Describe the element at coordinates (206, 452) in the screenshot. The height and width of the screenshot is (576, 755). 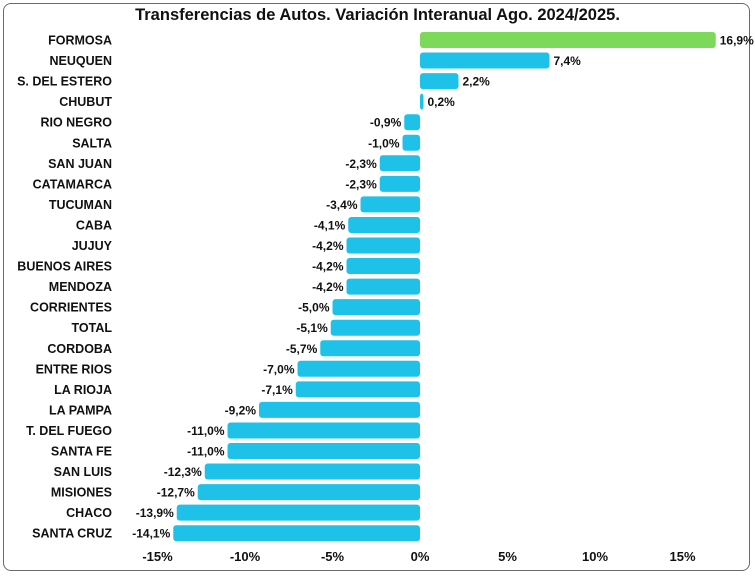
I see `value-label-santa-fe: -11,0%` at that location.